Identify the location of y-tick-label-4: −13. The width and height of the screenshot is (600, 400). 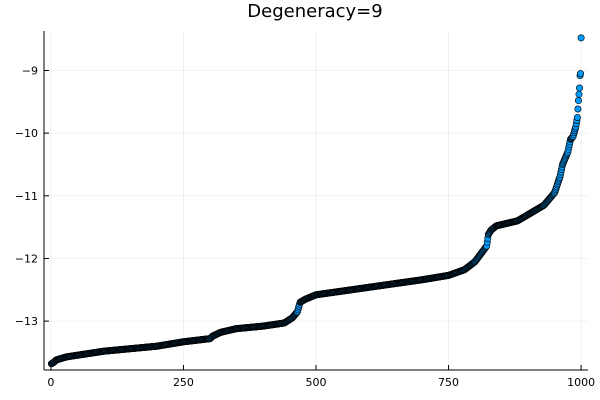
(26, 321).